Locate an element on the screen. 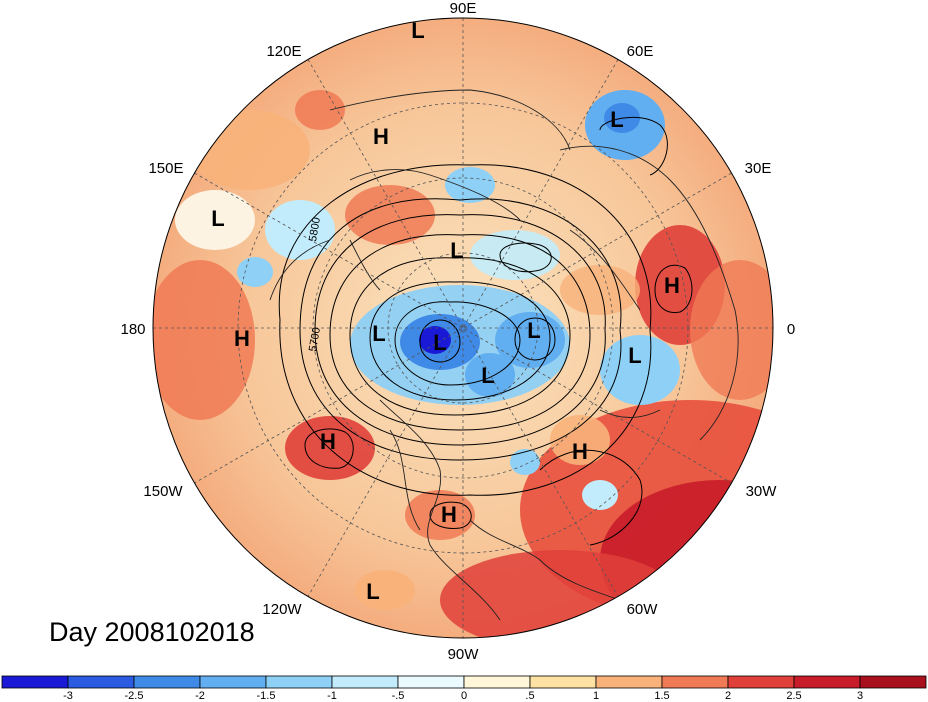 The width and height of the screenshot is (928, 702). colorbar-tick-label: 1.5 is located at coordinates (661, 696).